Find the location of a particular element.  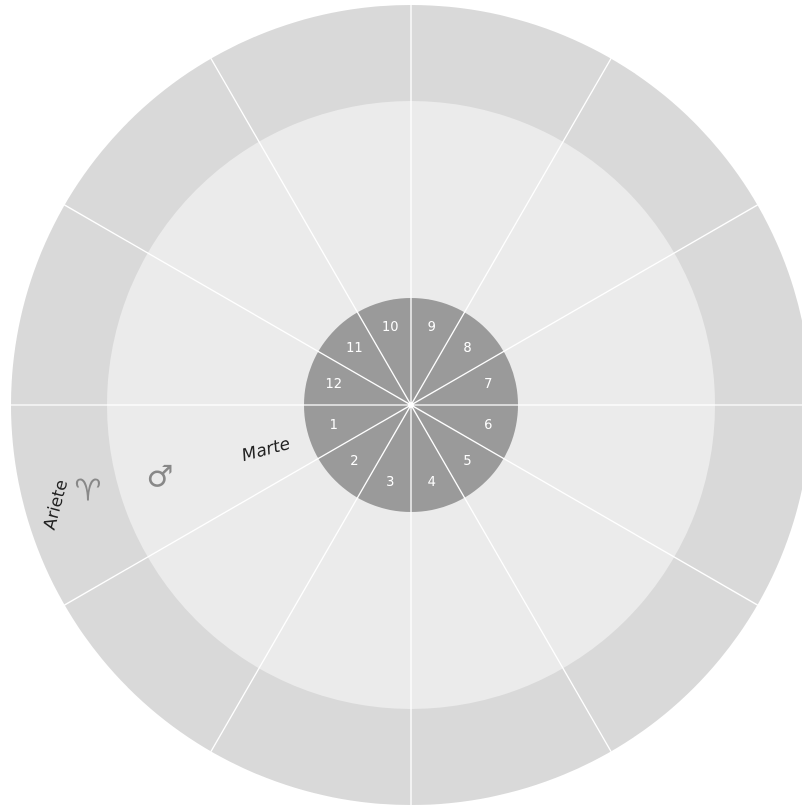

house-number: 10 is located at coordinates (390, 327).